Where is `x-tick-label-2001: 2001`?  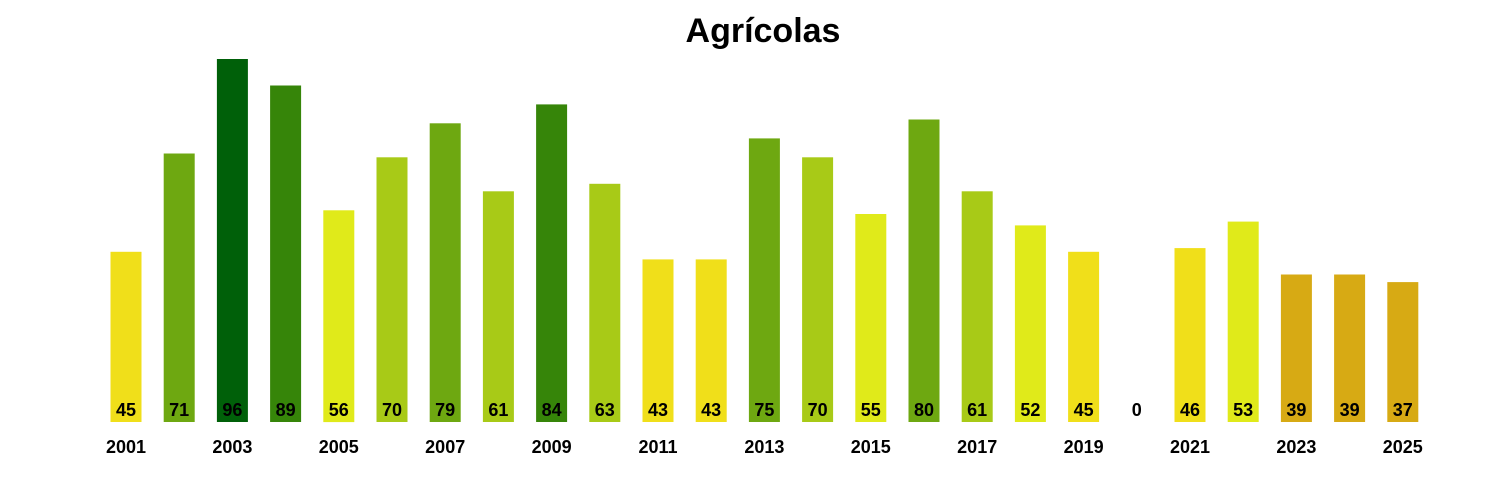 x-tick-label-2001: 2001 is located at coordinates (126, 447).